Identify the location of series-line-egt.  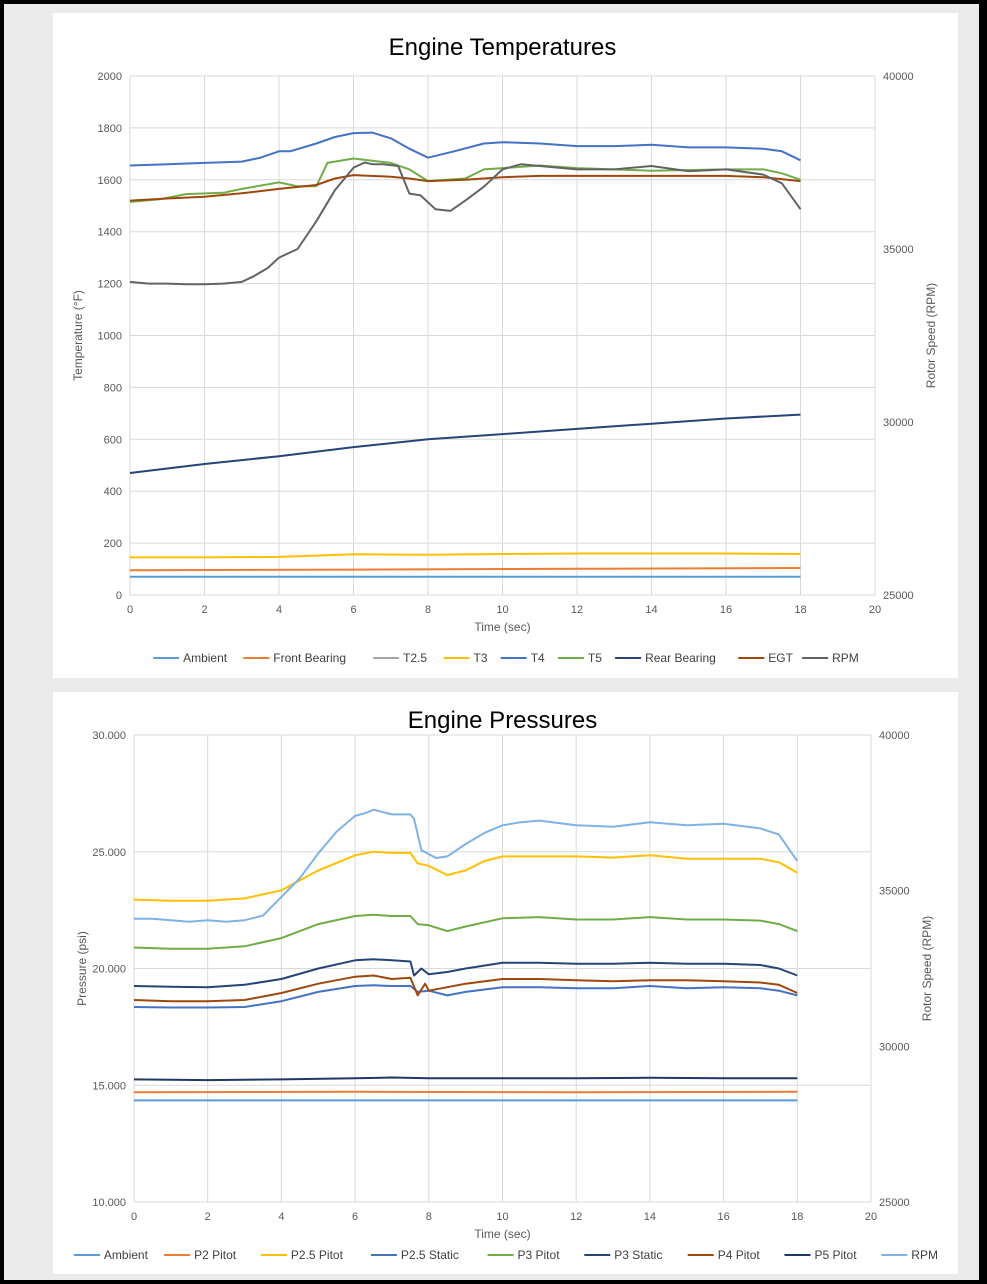
(465, 188).